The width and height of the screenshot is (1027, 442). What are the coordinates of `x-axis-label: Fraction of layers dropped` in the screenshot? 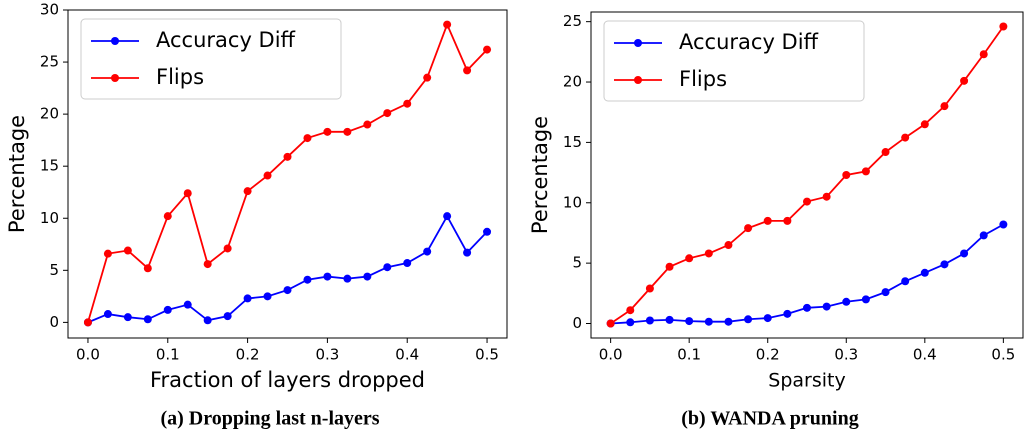 It's located at (287, 380).